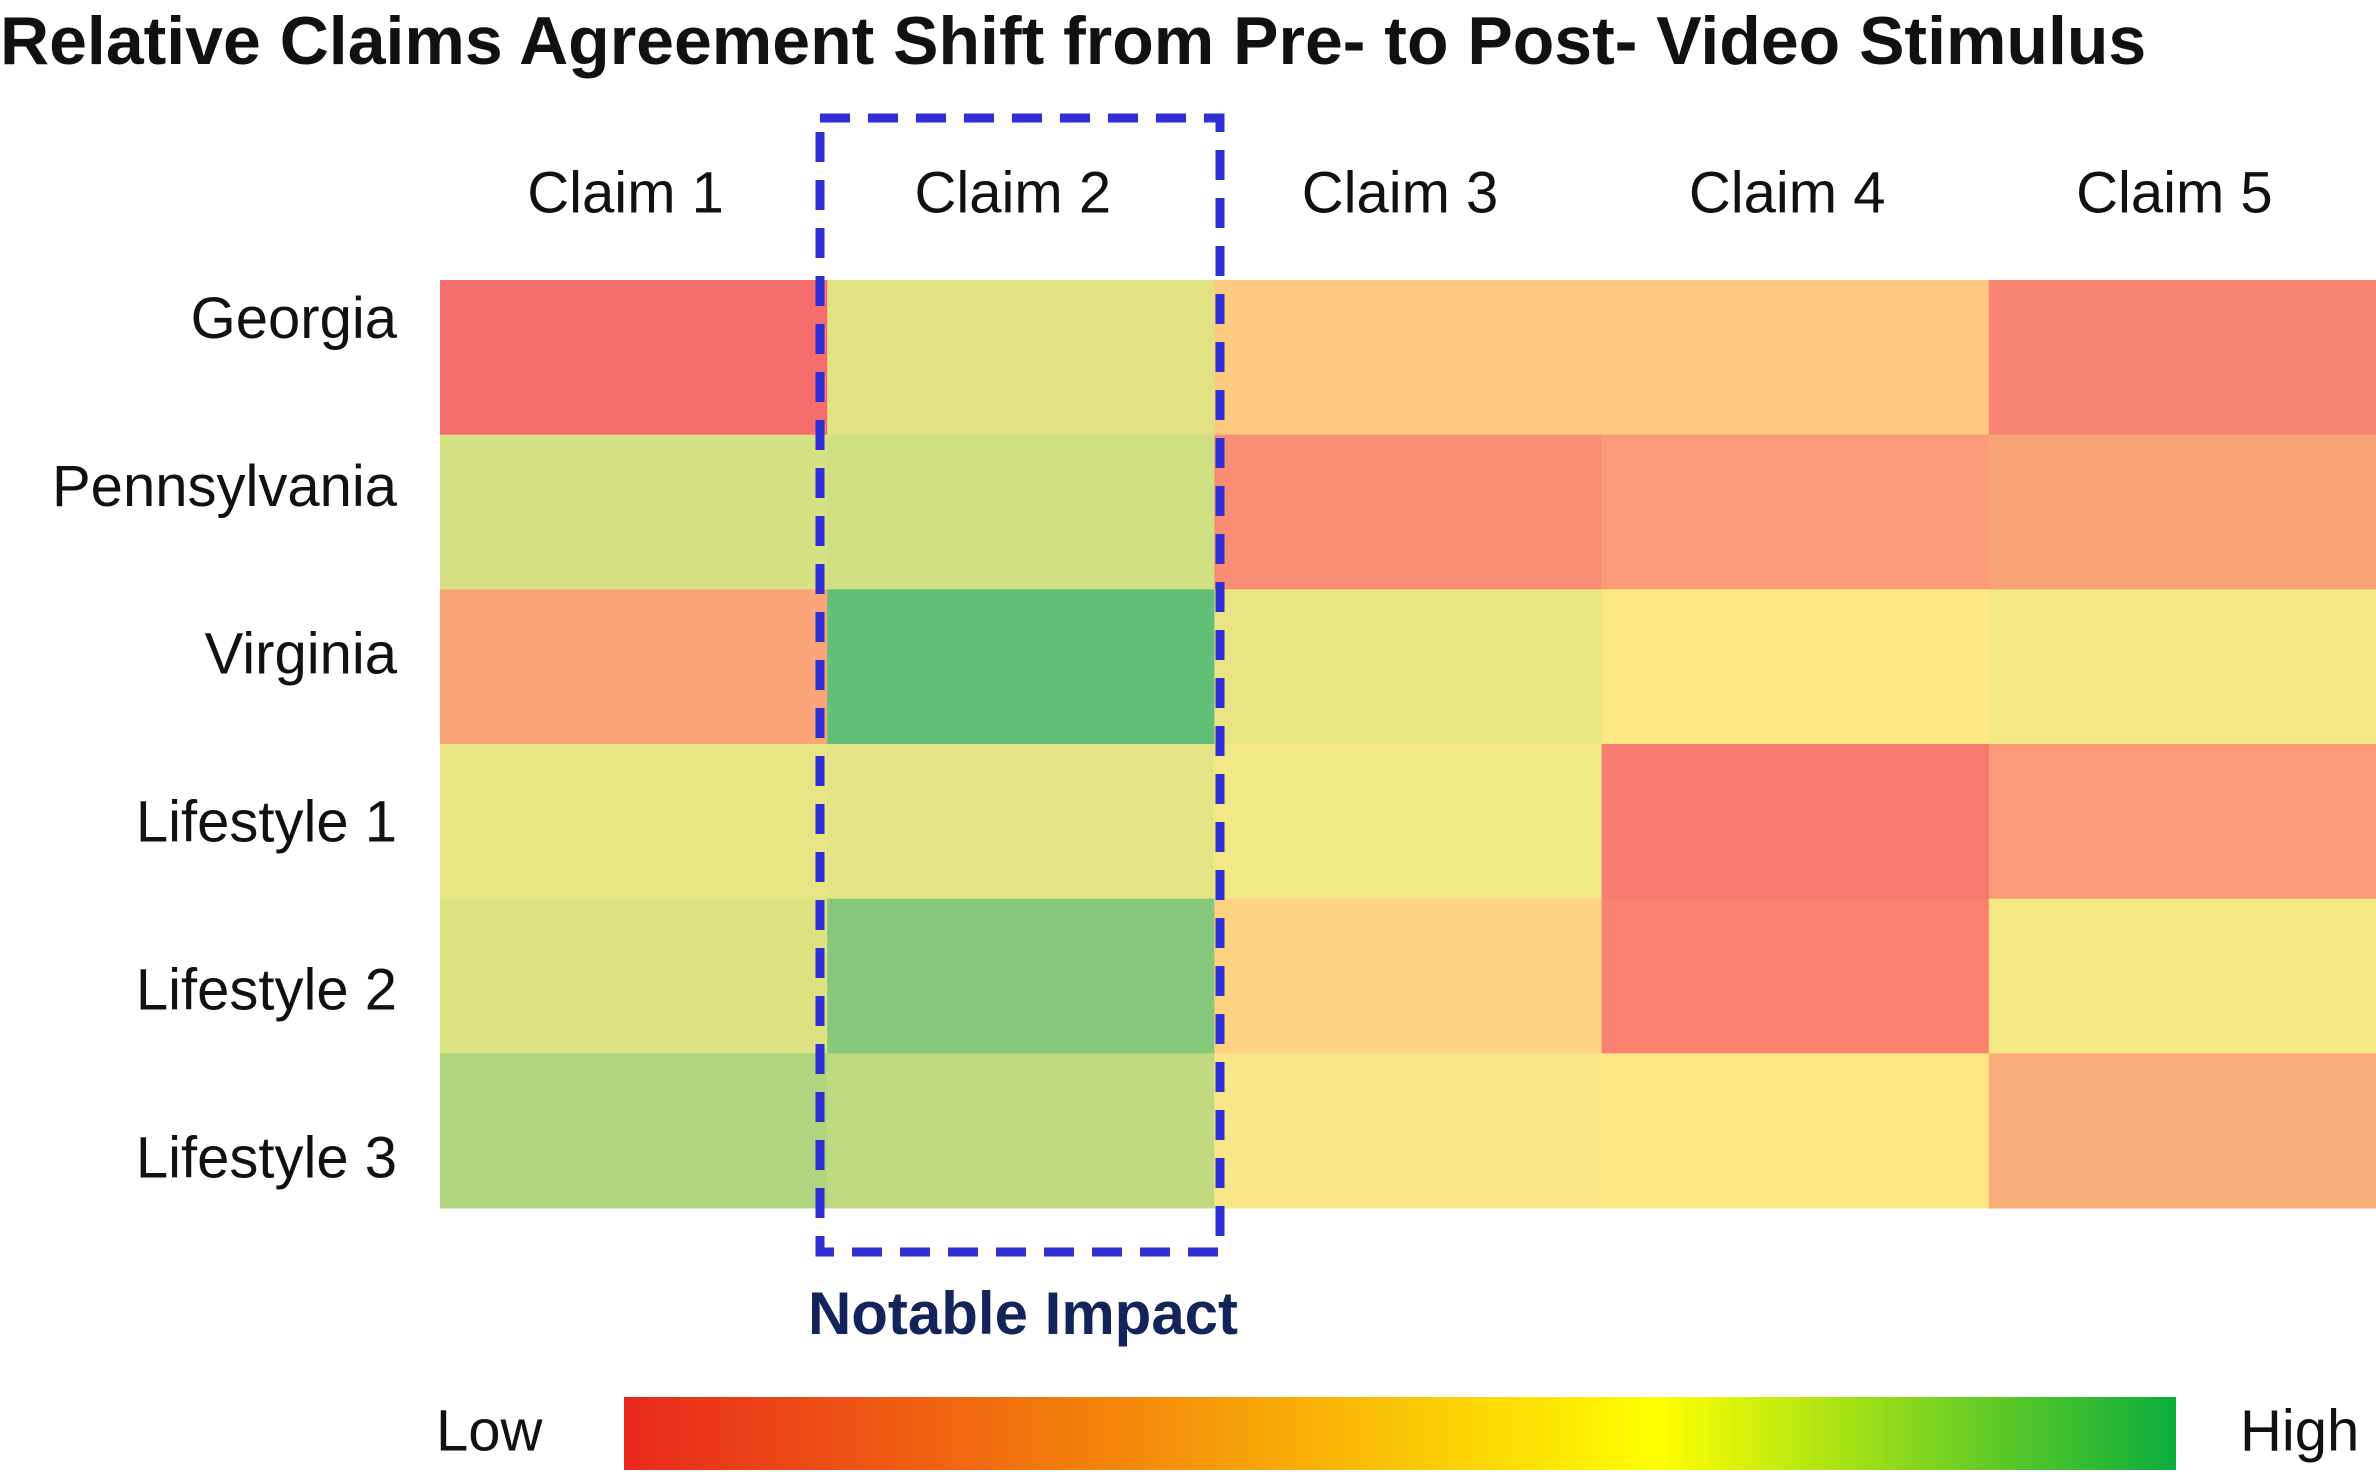  I want to click on row-label: Lifestyle 1, so click(266, 822).